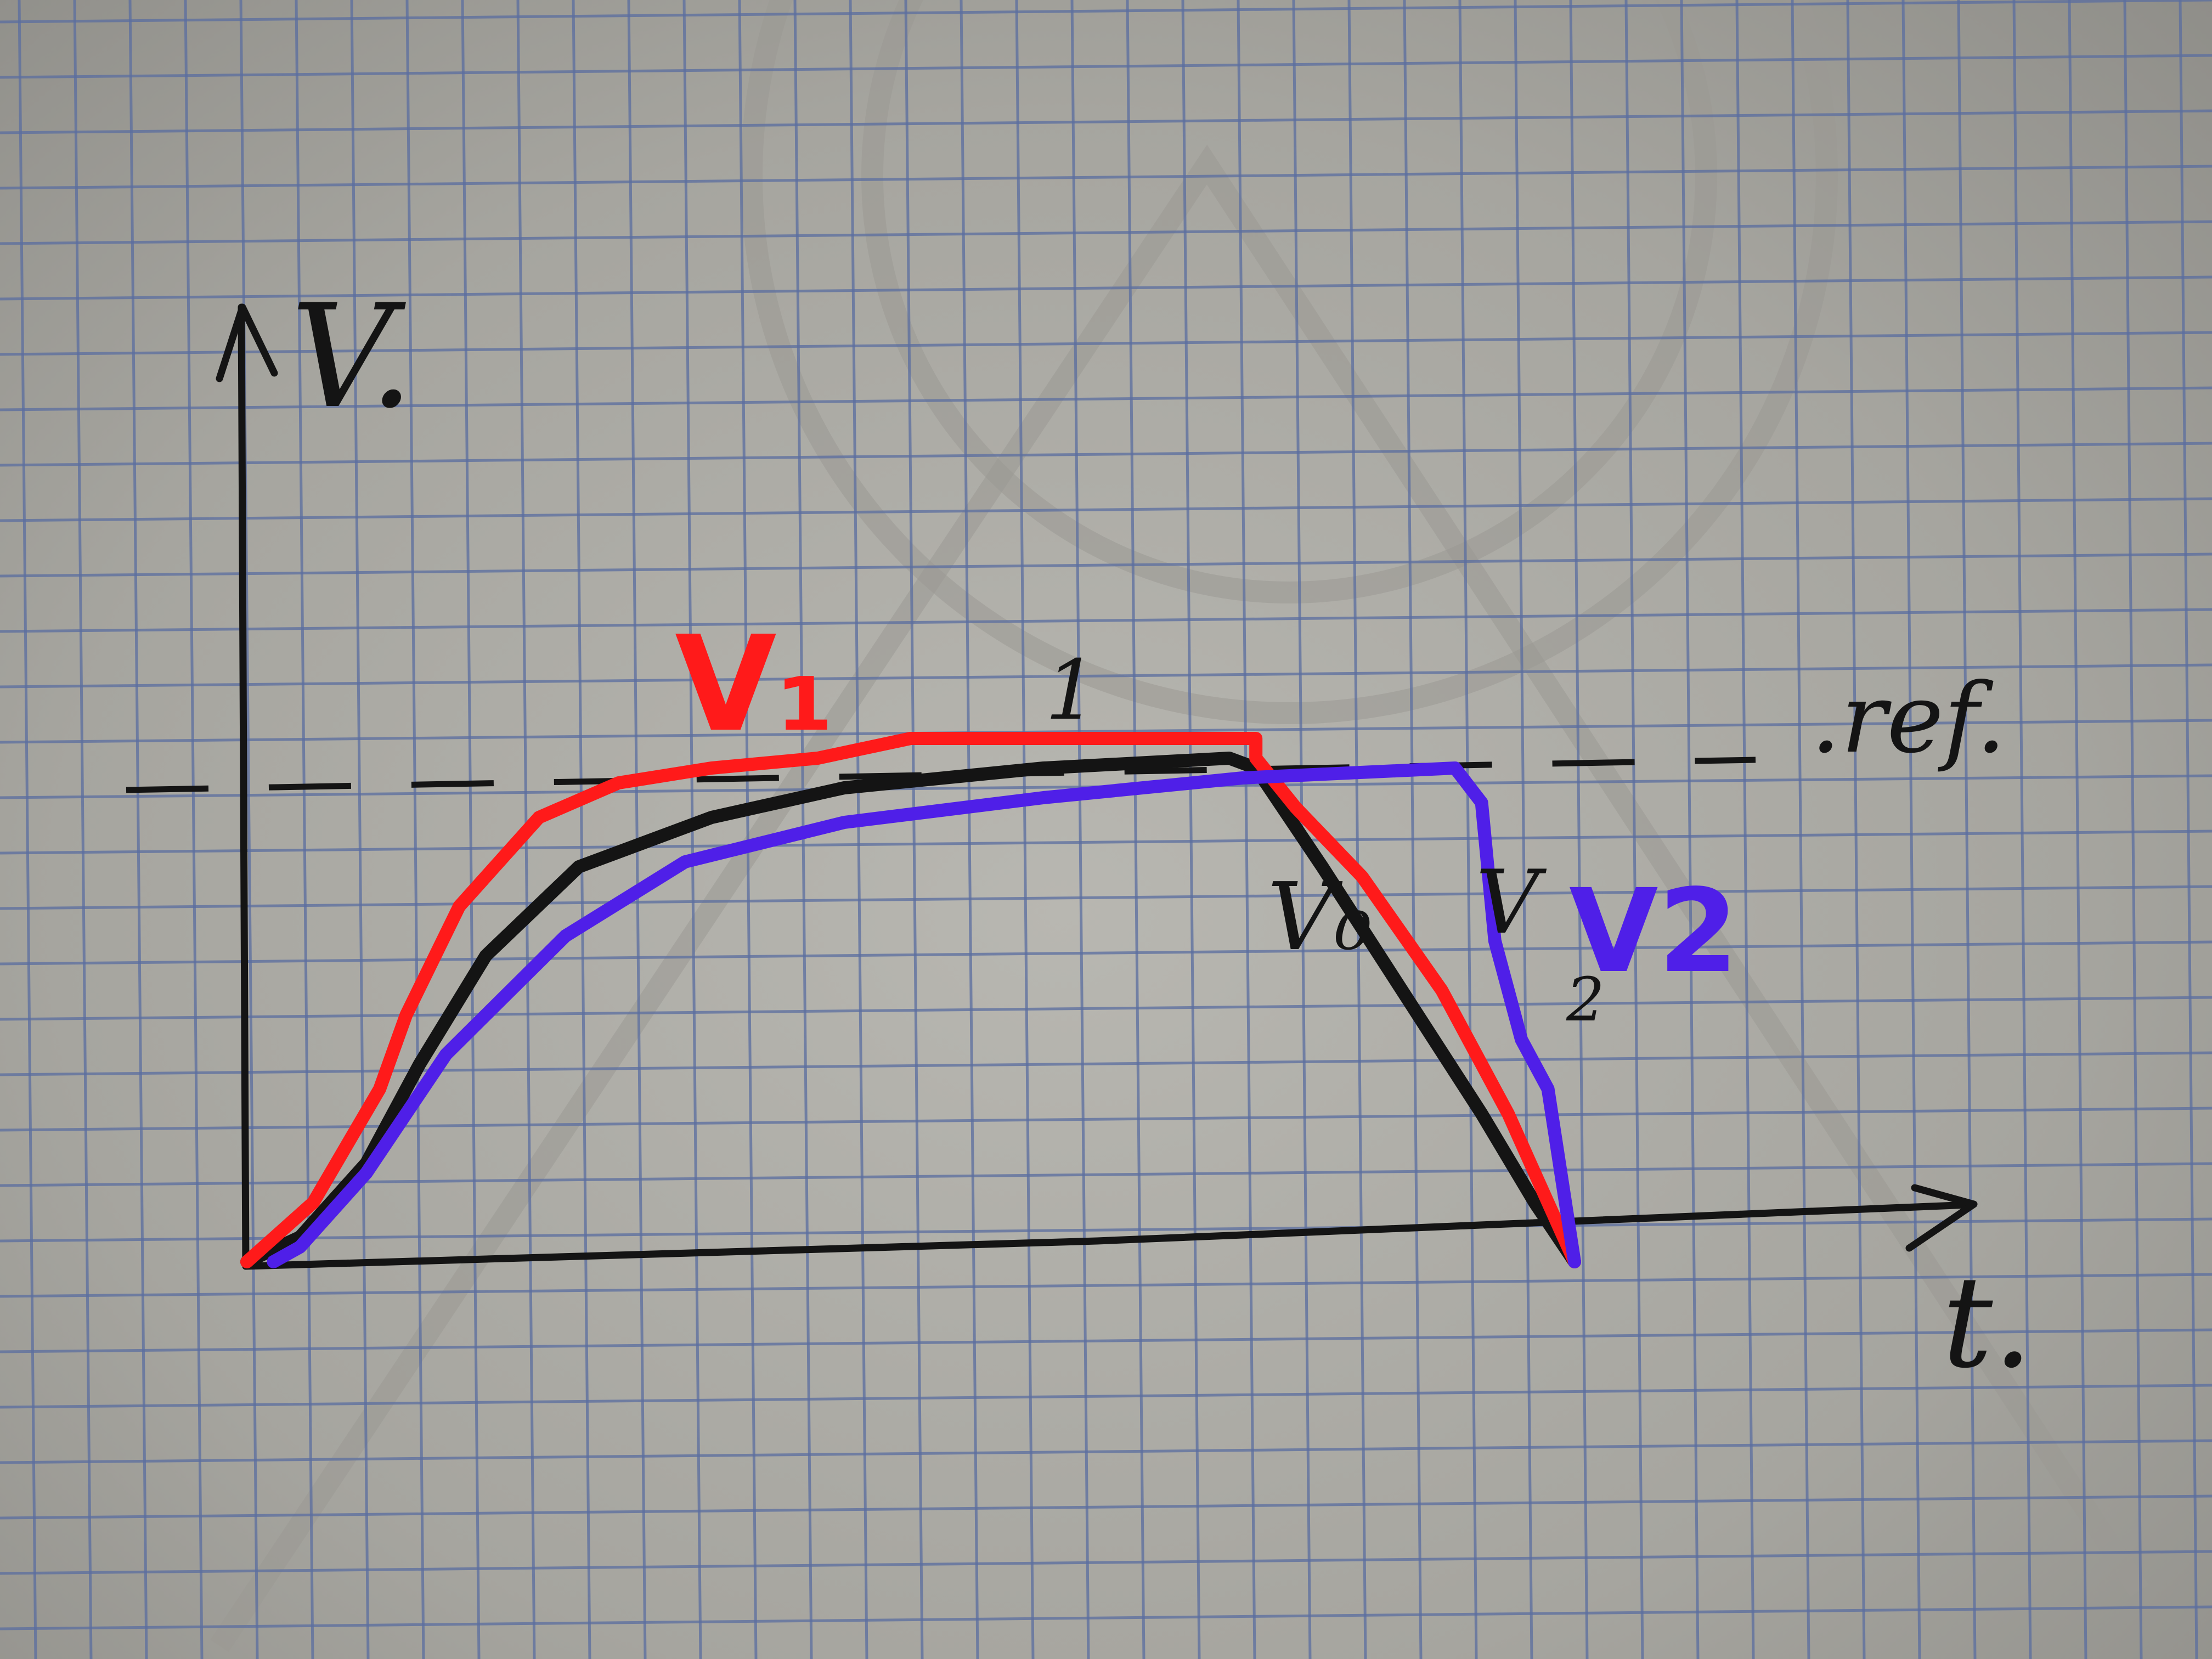  Describe the element at coordinates (244, 787) in the screenshot. I see `y-axis` at that location.